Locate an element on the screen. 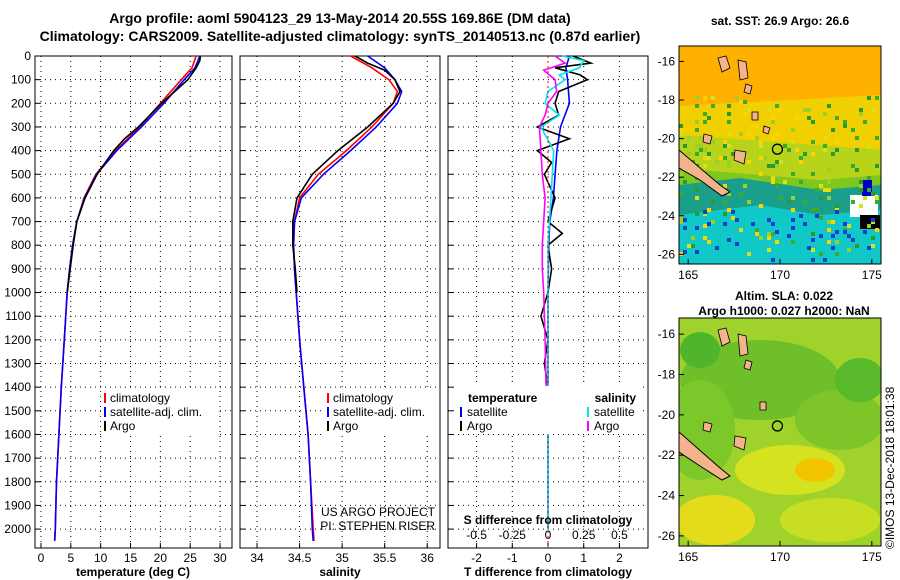  difference-axis-label: T difference from climatology is located at coordinates (548, 572).